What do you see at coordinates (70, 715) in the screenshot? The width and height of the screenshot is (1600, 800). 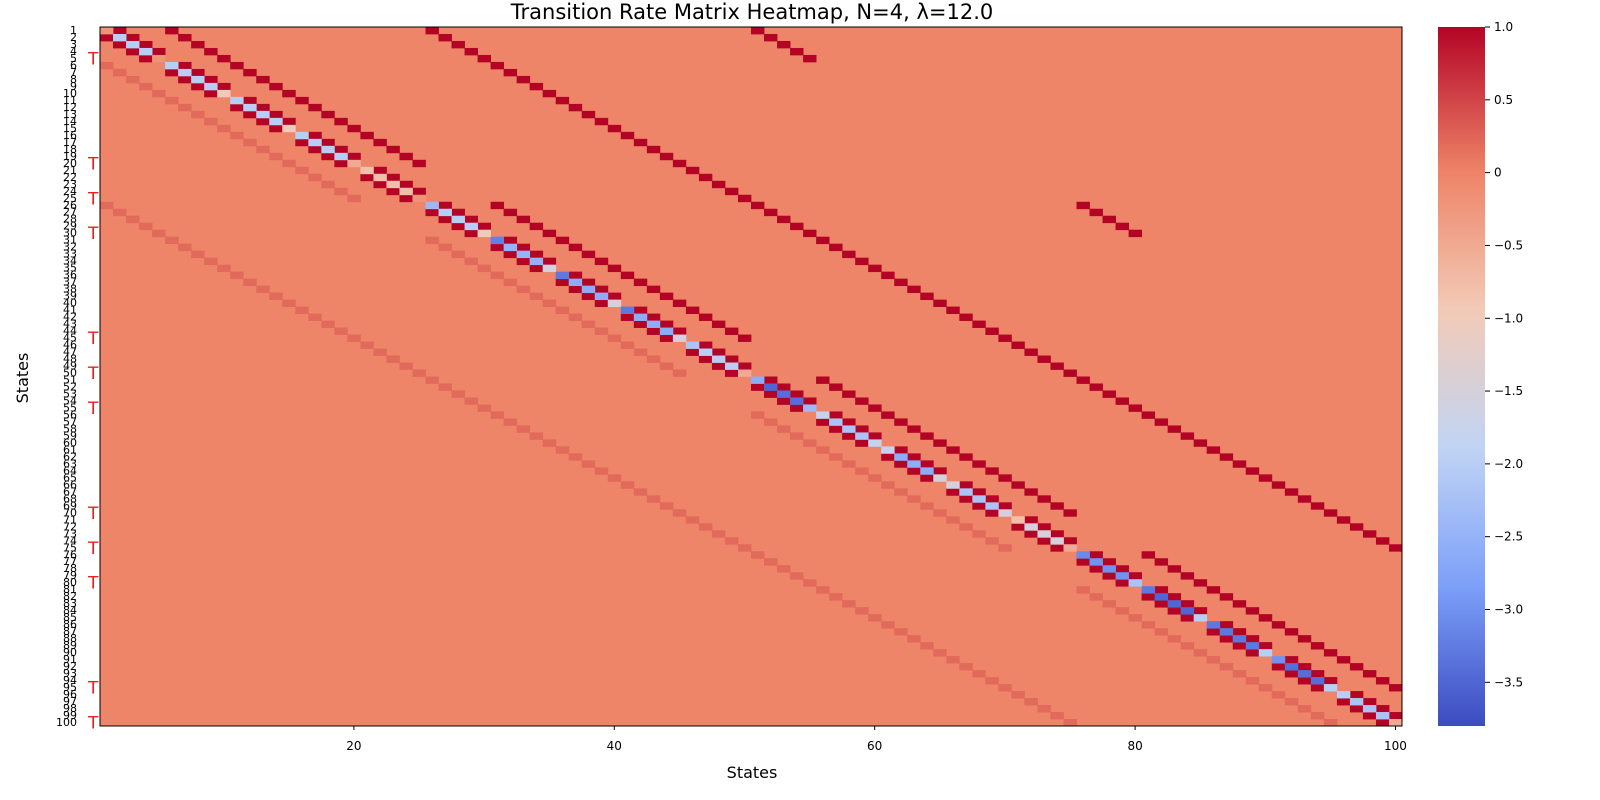 I see `y-tick-label: 99` at bounding box center [70, 715].